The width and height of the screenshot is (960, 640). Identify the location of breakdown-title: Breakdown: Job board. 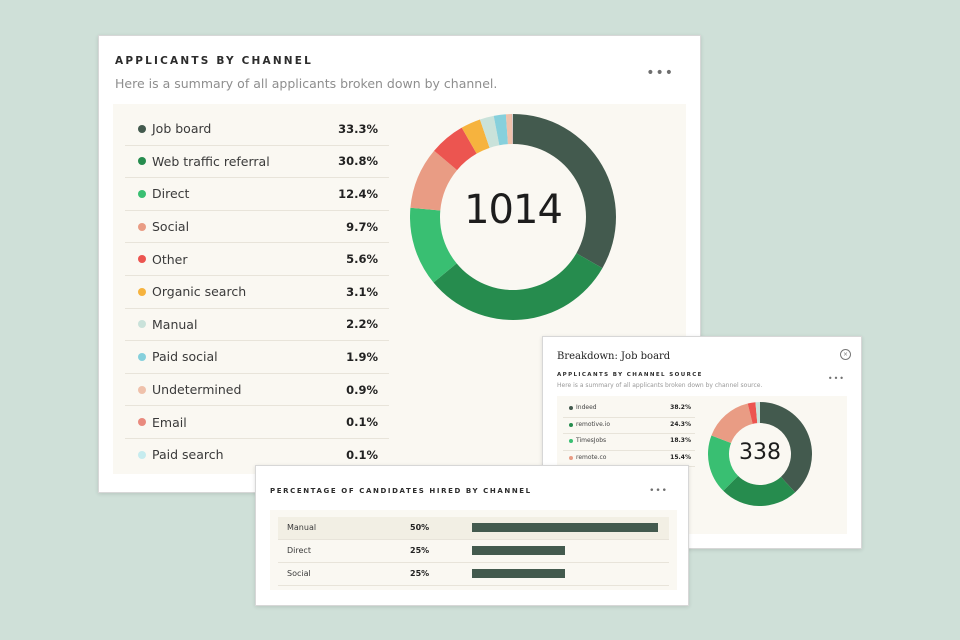
(614, 356).